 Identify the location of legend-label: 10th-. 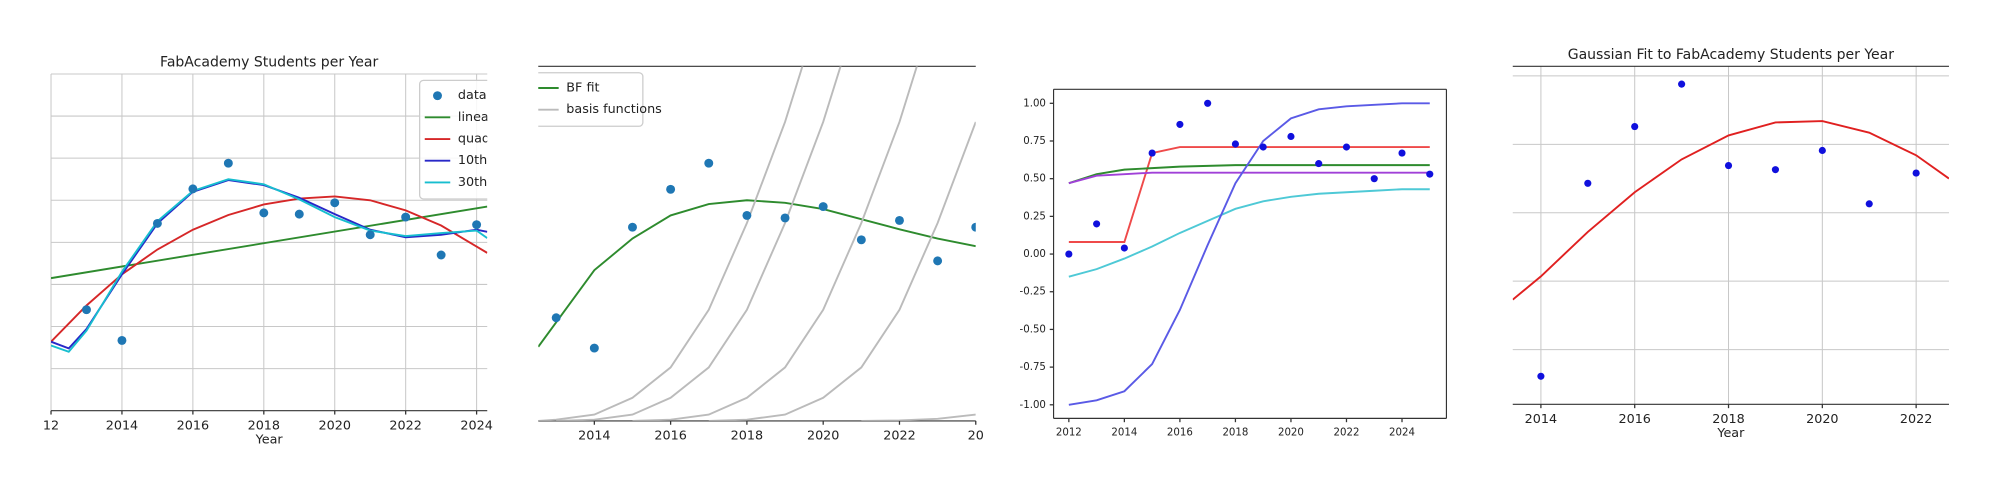
(475, 160).